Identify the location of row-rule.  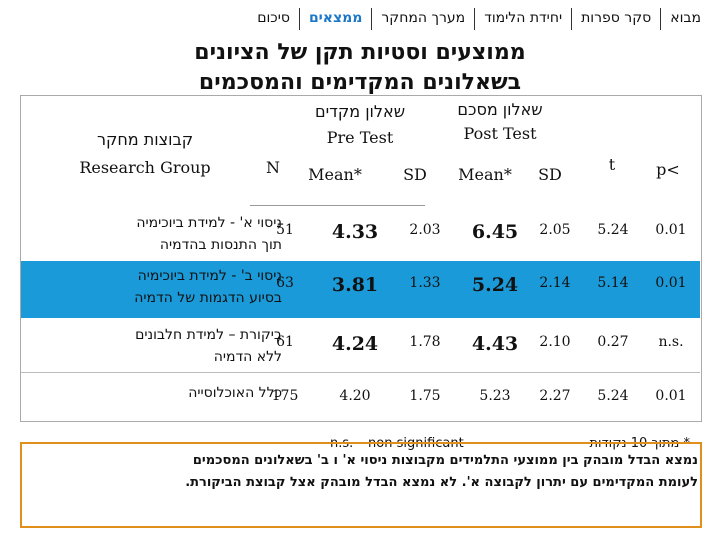
(360, 372).